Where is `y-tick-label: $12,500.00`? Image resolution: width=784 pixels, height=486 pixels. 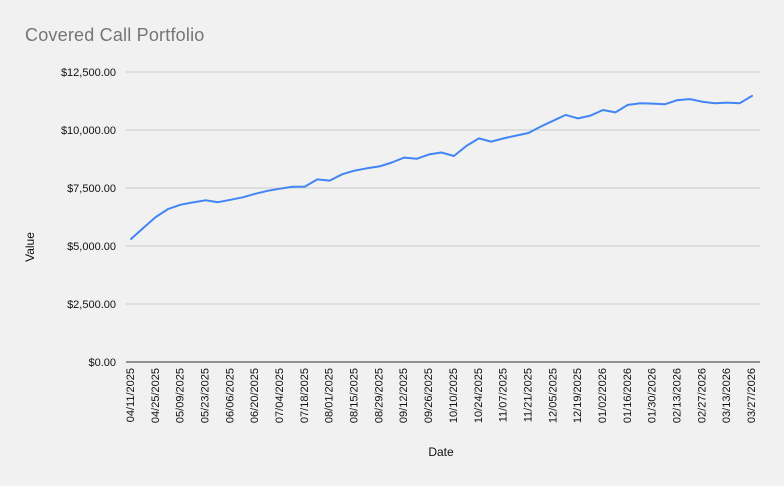 y-tick-label: $12,500.00 is located at coordinates (88, 73).